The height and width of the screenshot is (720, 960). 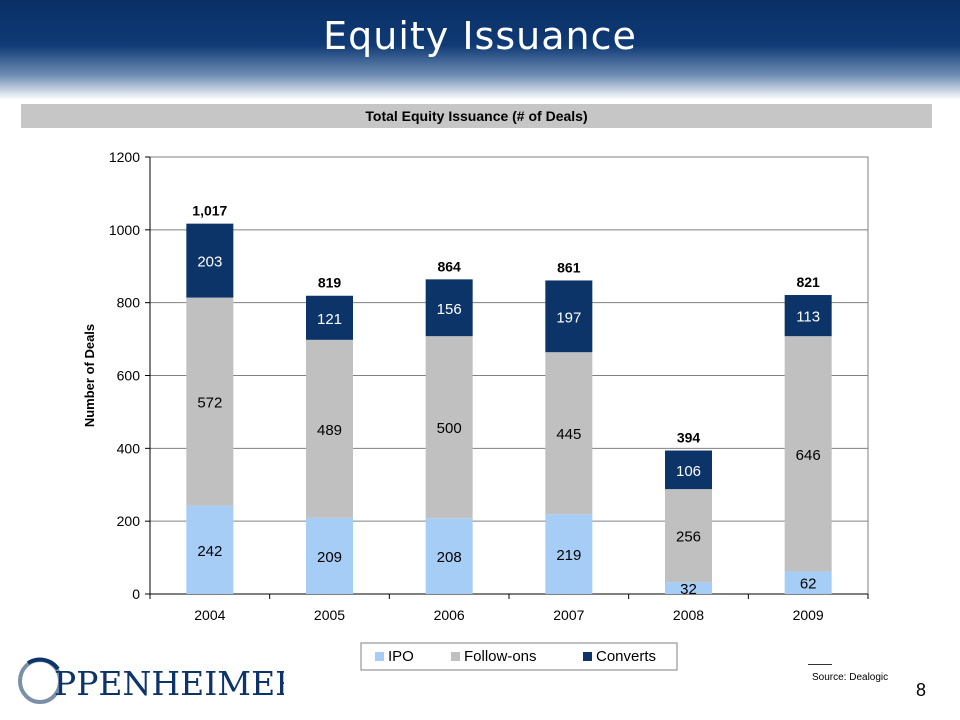 I want to click on legend-label: IPO, so click(x=401, y=656).